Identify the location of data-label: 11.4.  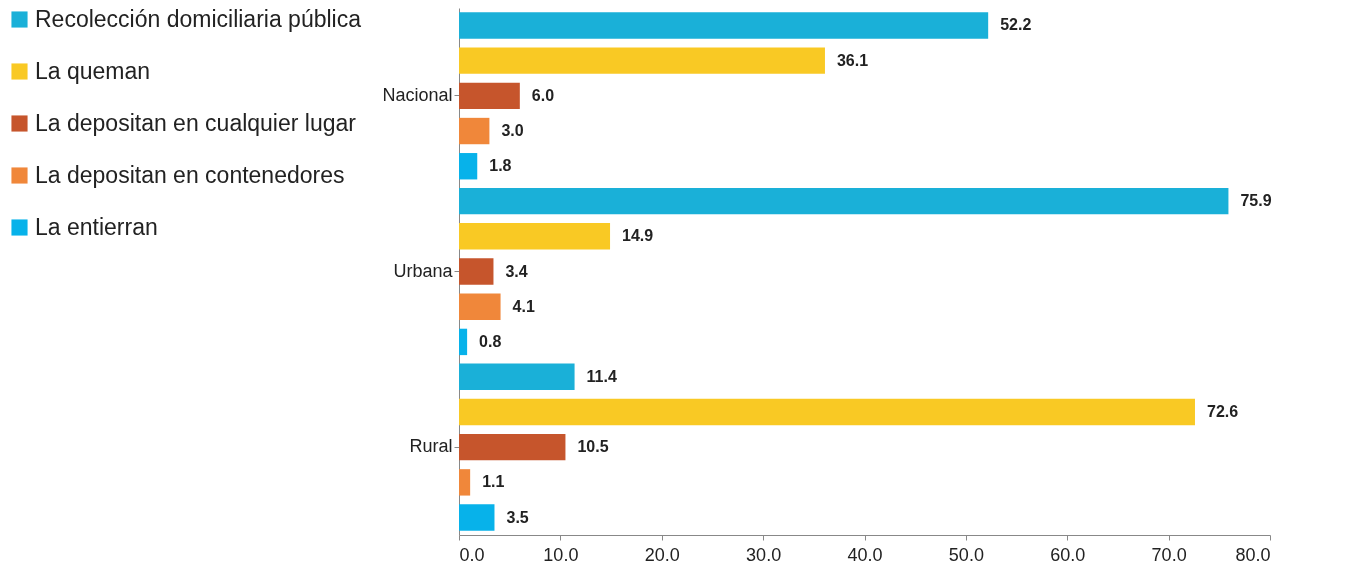
(601, 376).